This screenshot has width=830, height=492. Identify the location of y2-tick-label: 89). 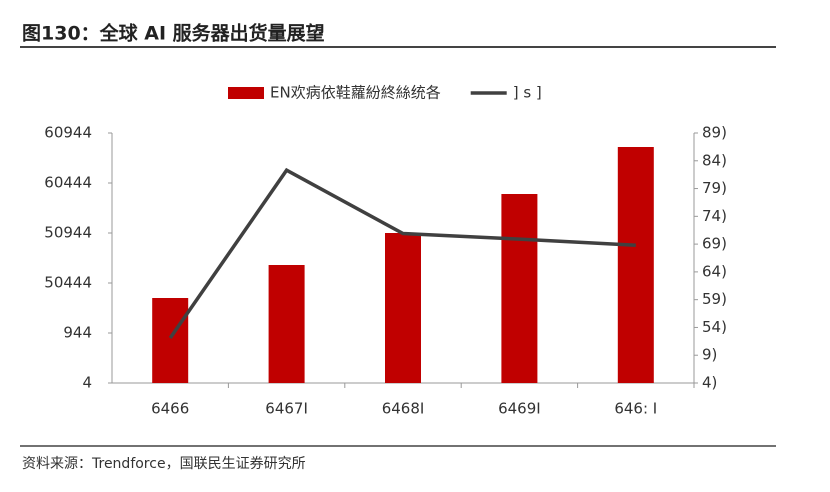
(714, 133).